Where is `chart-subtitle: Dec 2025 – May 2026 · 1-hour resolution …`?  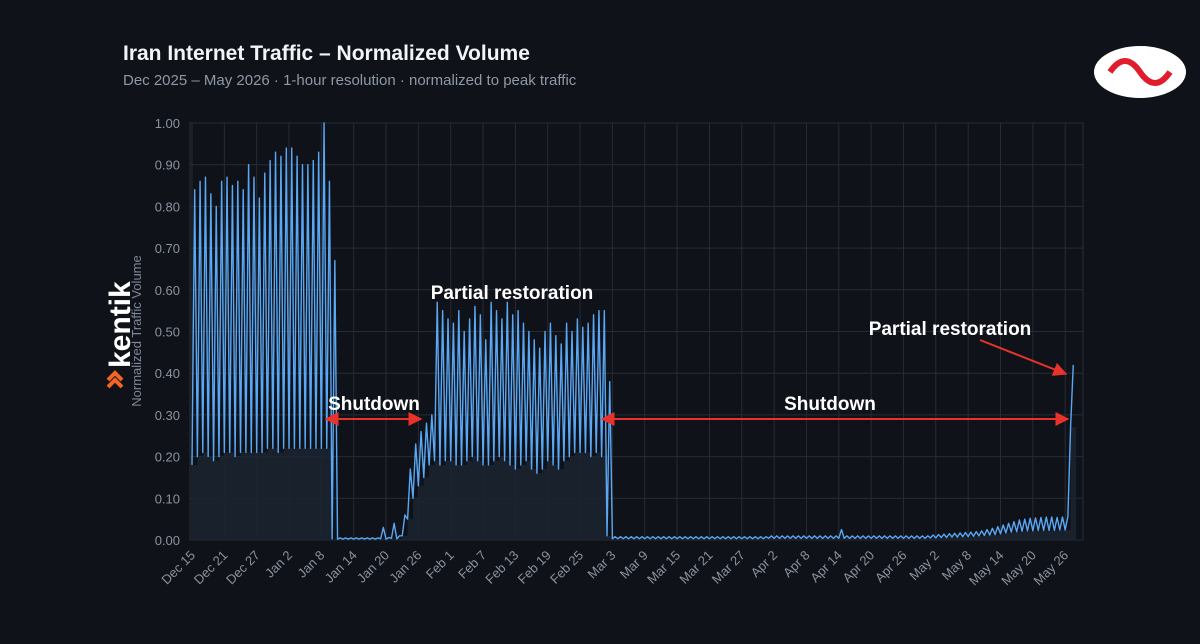
chart-subtitle: Dec 2025 – May 2026 · 1-hour resolution … is located at coordinates (350, 80).